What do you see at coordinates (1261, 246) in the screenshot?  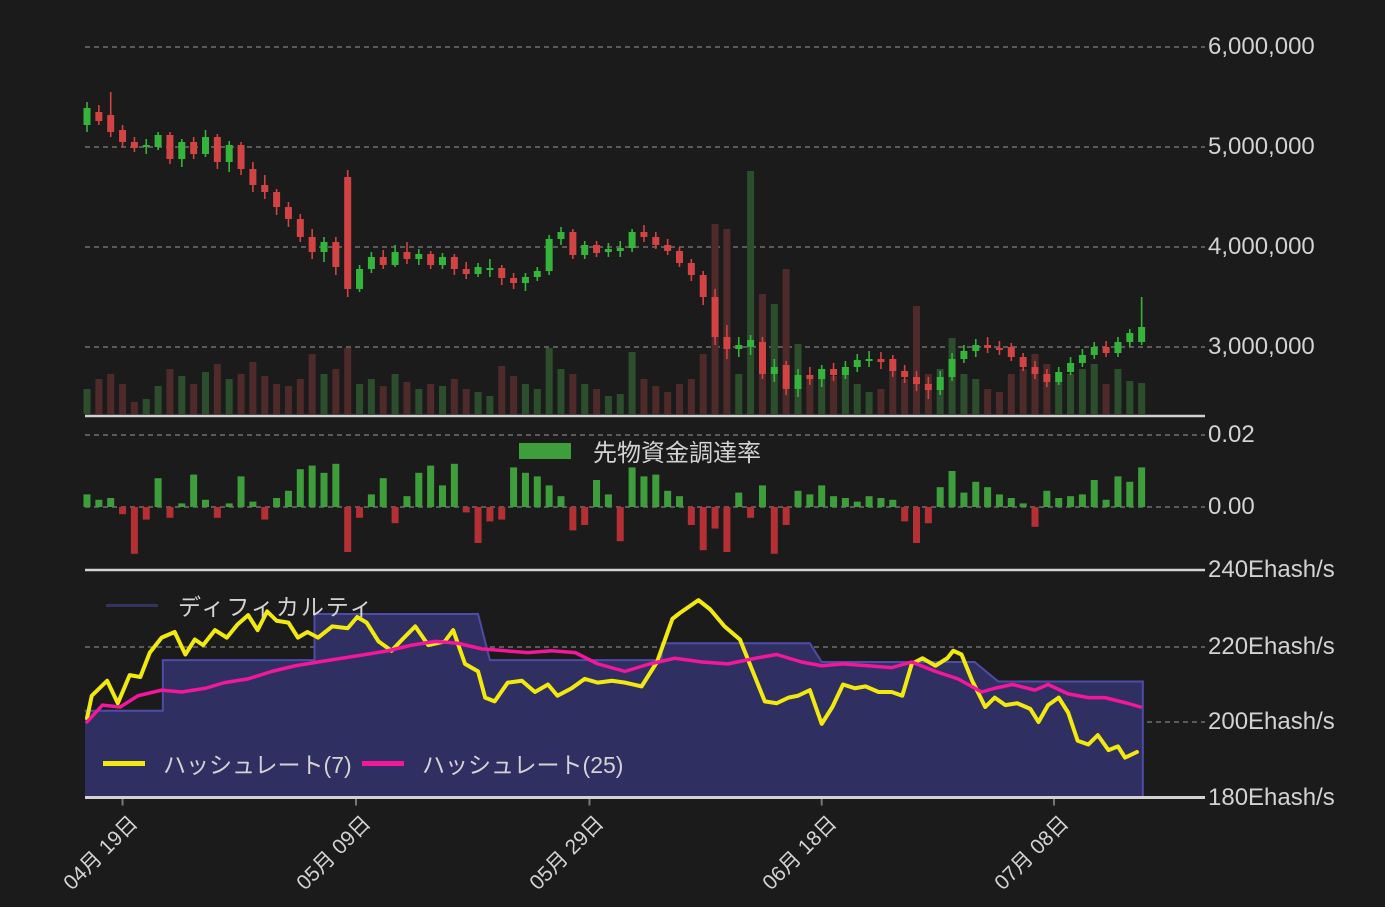 I see `price-tick-4m: 4,000,000` at bounding box center [1261, 246].